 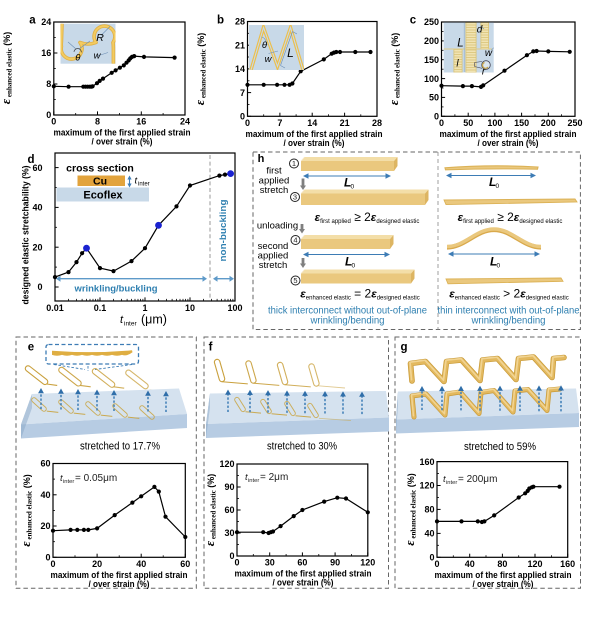 What do you see at coordinates (270, 563) in the screenshot?
I see `svg-text: 30` at bounding box center [270, 563].